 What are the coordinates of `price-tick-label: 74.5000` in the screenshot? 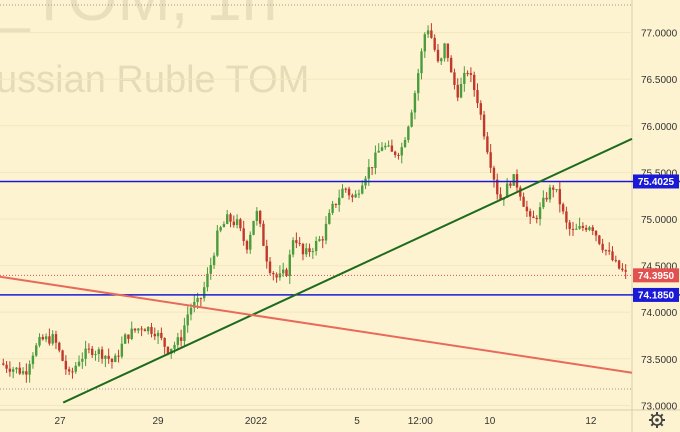 It's located at (659, 267).